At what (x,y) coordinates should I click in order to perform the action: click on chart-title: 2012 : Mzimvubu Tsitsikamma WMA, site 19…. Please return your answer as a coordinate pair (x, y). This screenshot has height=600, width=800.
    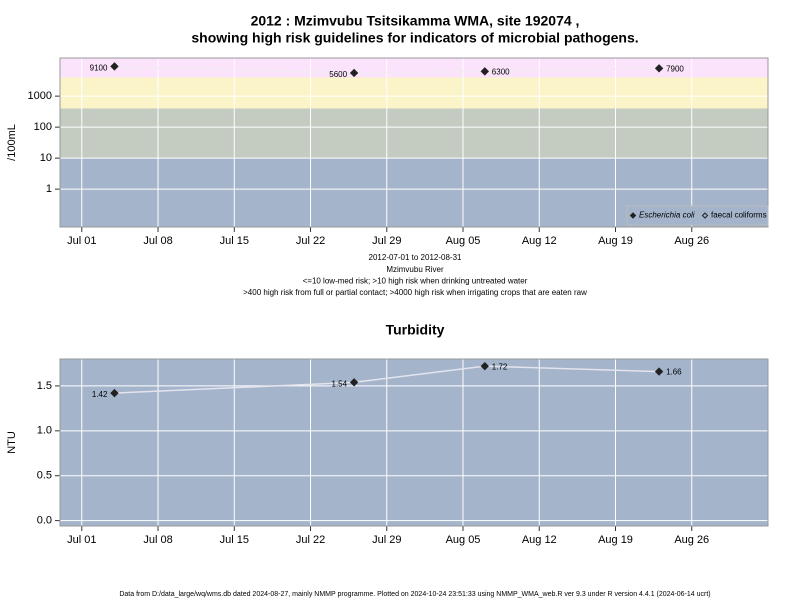
    Looking at the image, I should click on (415, 21).